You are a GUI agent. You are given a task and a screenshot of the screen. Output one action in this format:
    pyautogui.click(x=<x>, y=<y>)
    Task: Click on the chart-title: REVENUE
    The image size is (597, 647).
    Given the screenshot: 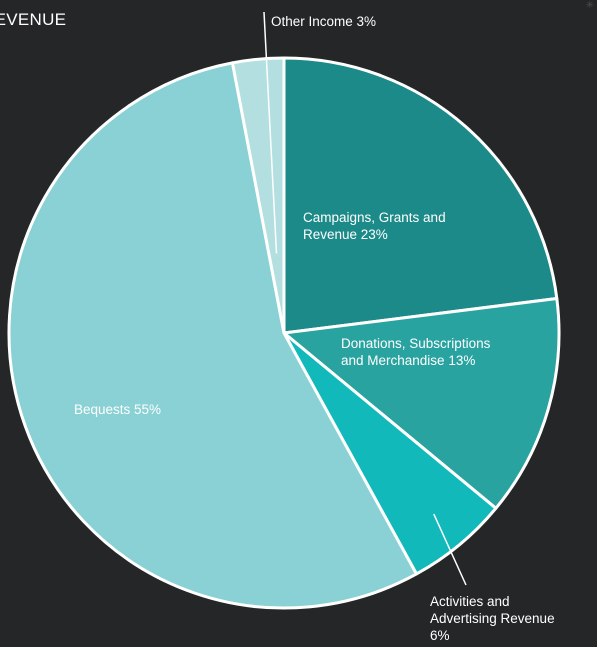 What is the action you would take?
    pyautogui.click(x=33, y=19)
    